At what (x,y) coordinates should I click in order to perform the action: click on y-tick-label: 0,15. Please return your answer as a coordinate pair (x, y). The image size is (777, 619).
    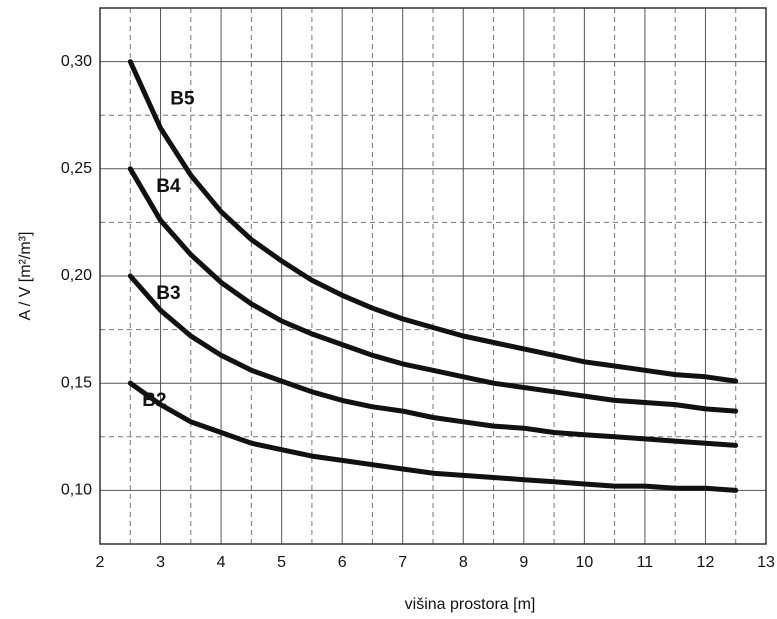
    Looking at the image, I should click on (76, 382).